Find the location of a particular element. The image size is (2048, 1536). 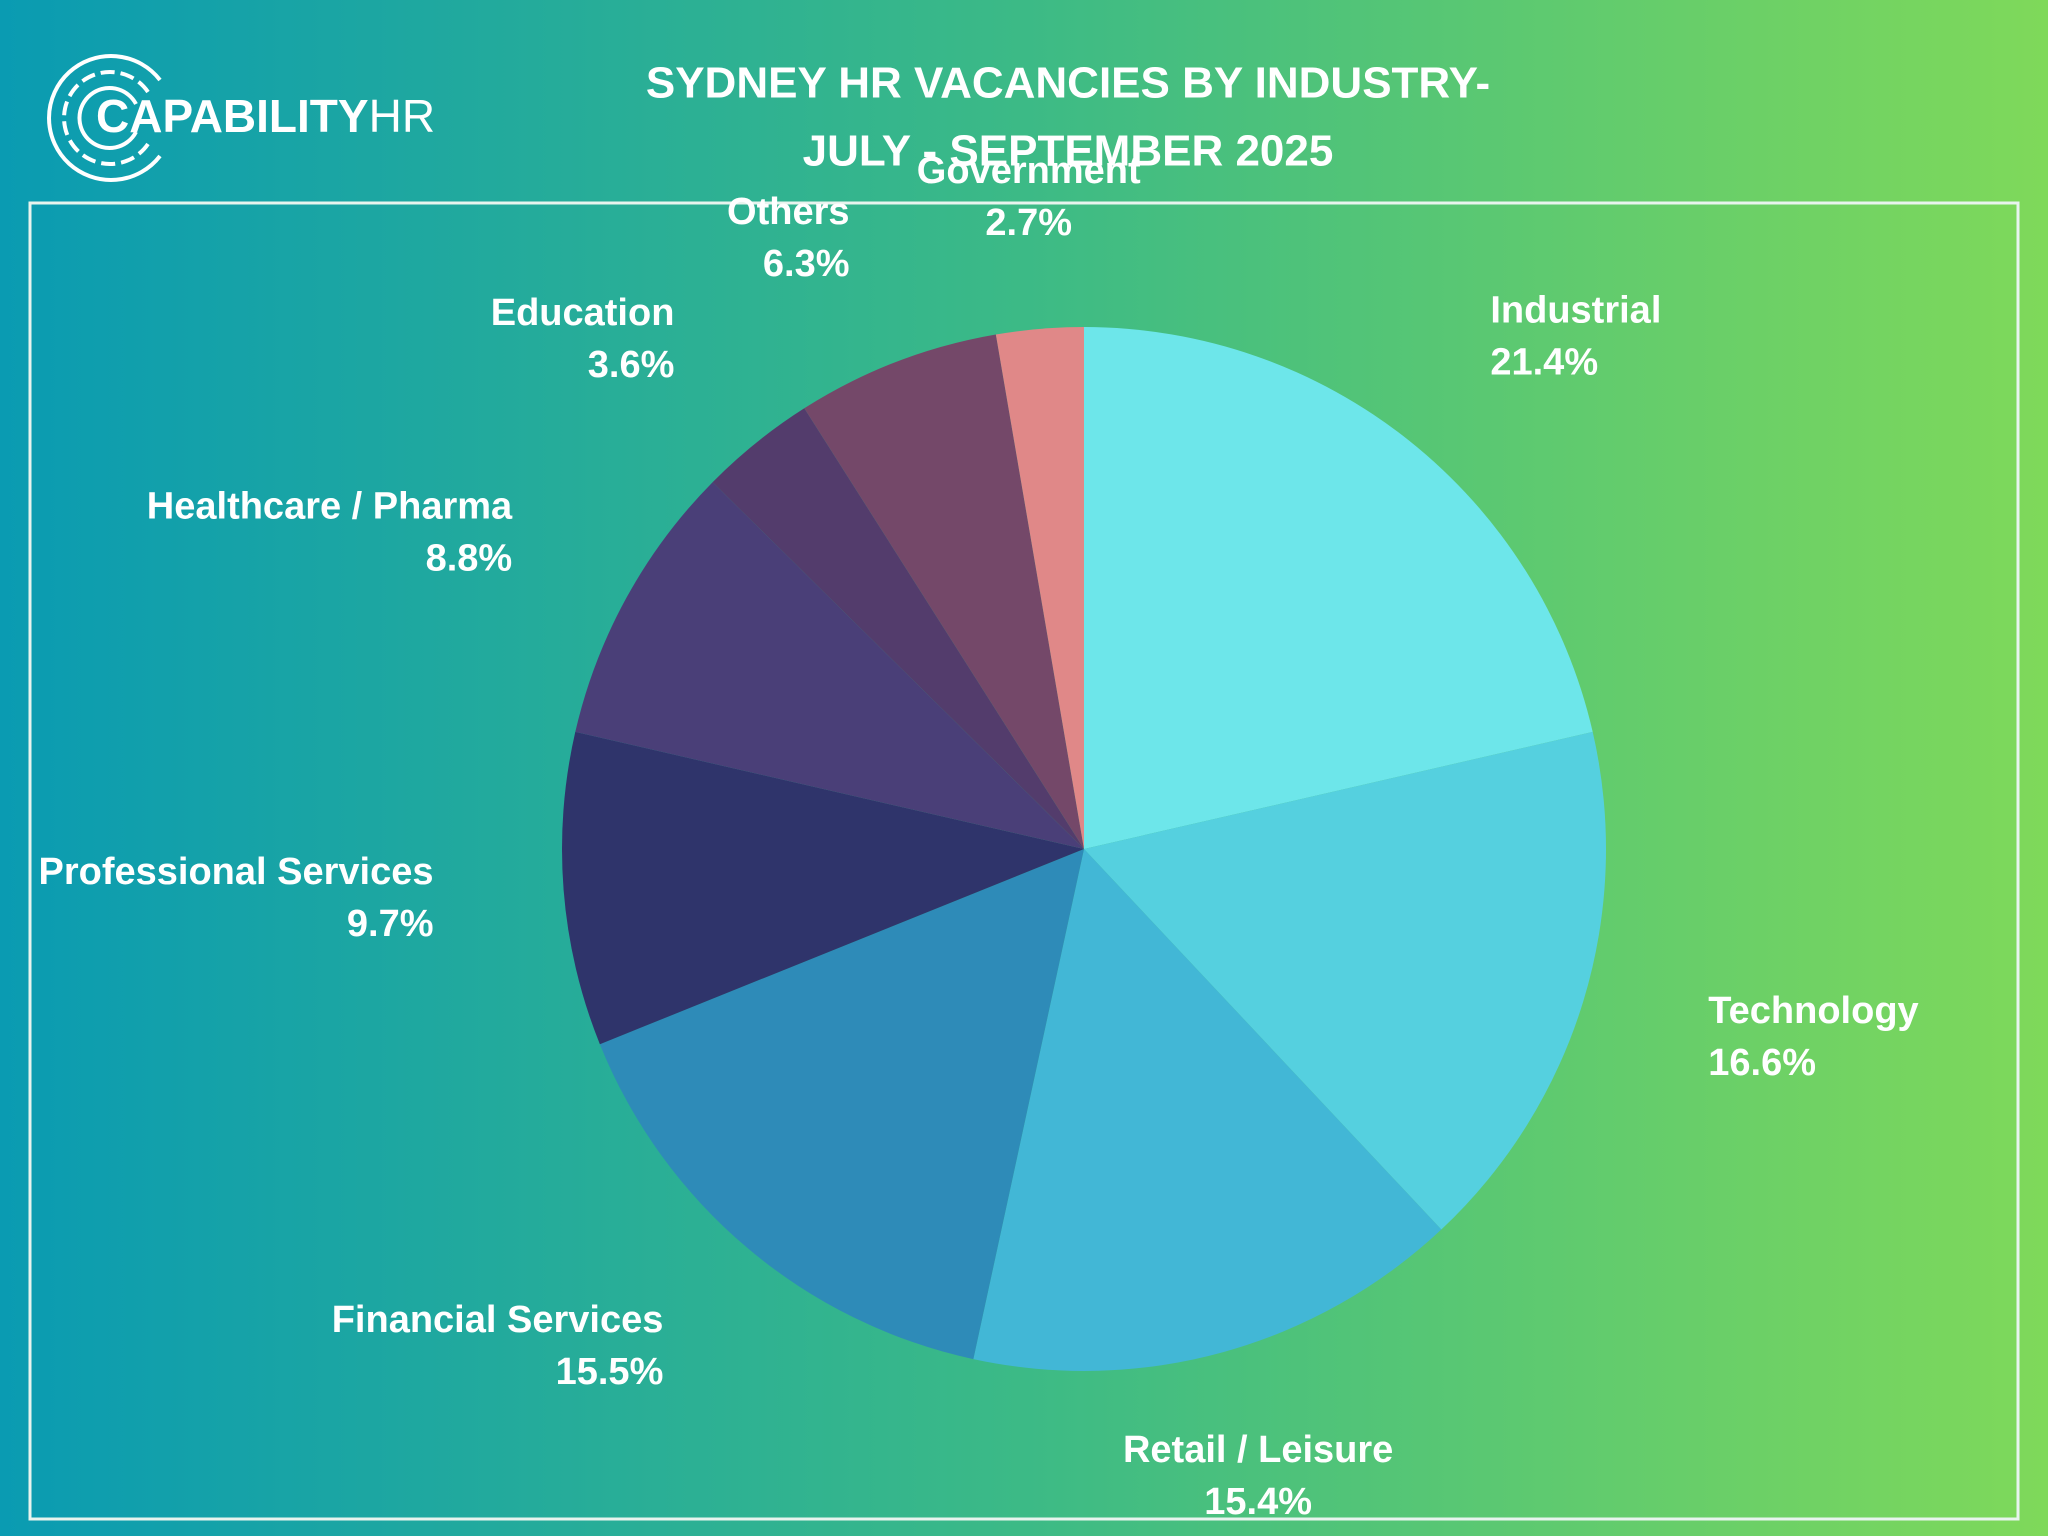

slice-value: 3.6% is located at coordinates (631, 365).